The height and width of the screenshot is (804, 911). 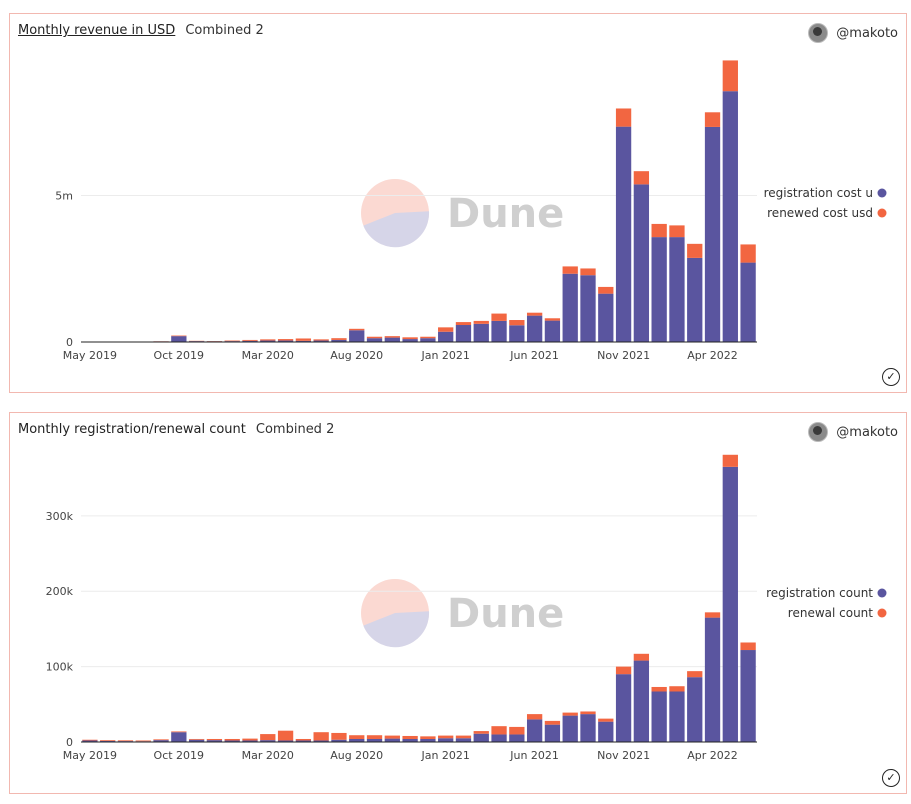 What do you see at coordinates (819, 593) in the screenshot?
I see `legend-label: registration count` at bounding box center [819, 593].